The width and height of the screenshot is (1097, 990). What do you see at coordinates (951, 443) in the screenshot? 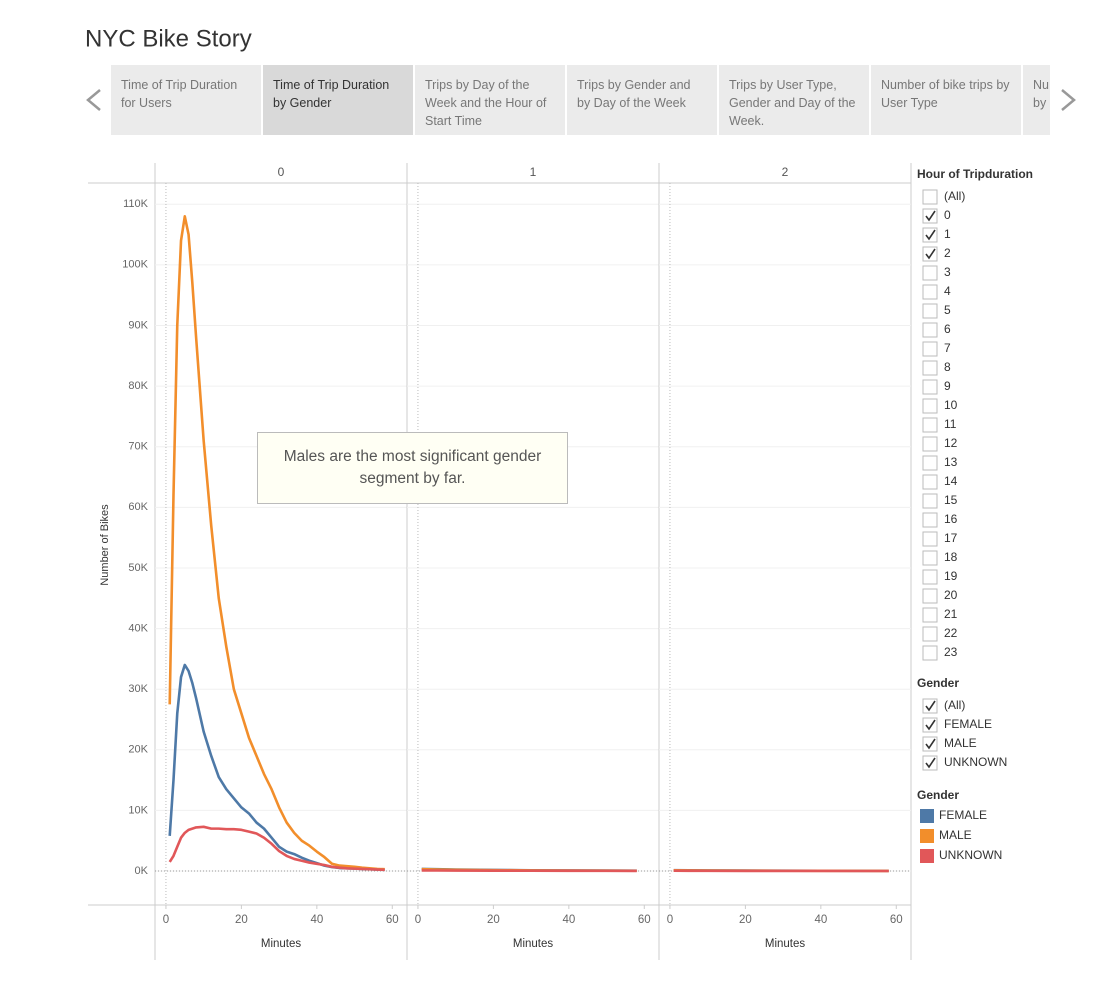
I see `filter-item: 12` at bounding box center [951, 443].